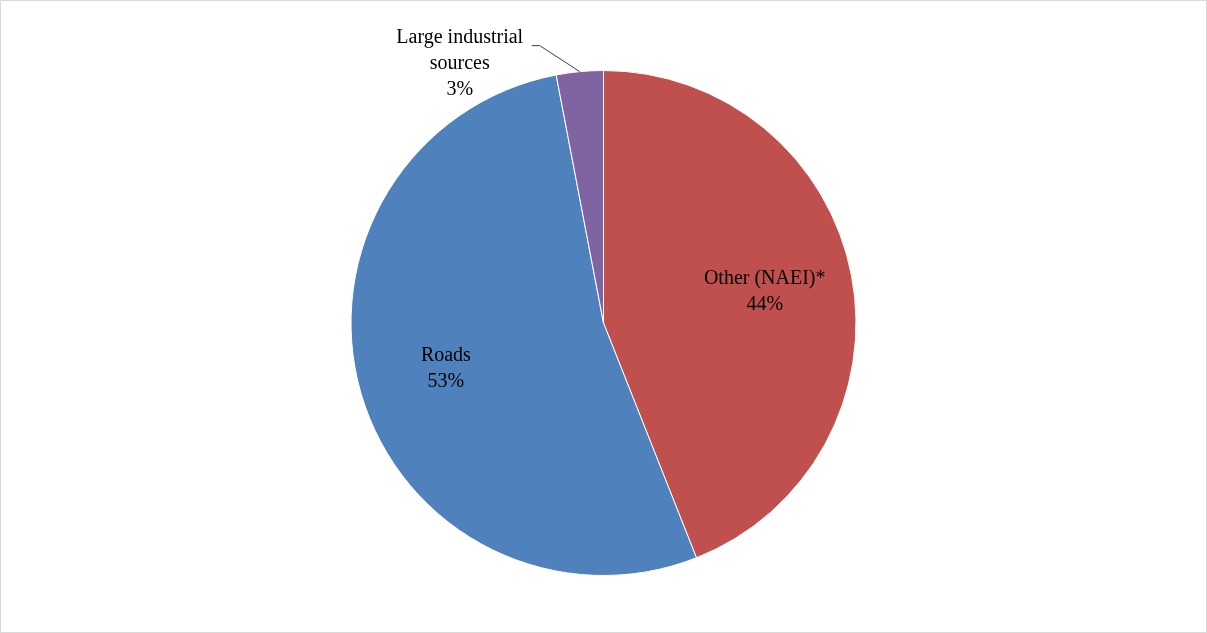 This screenshot has height=633, width=1207. Describe the element at coordinates (460, 87) in the screenshot. I see `data-label: 3%` at that location.